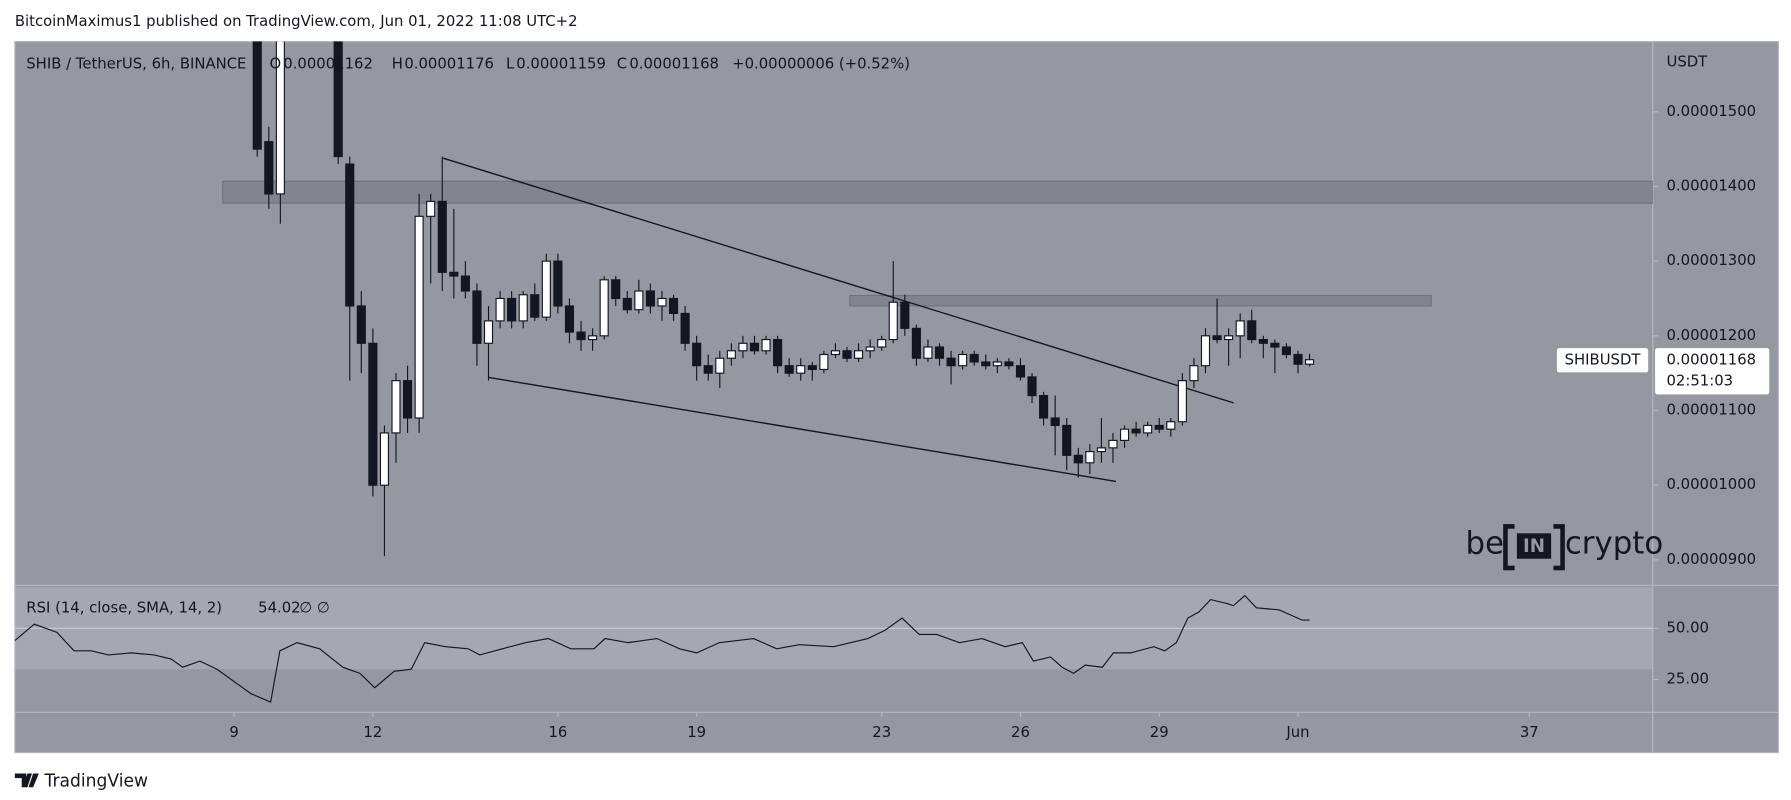  What do you see at coordinates (1711, 484) in the screenshot?
I see `y-tick-label: 0.00001000` at bounding box center [1711, 484].